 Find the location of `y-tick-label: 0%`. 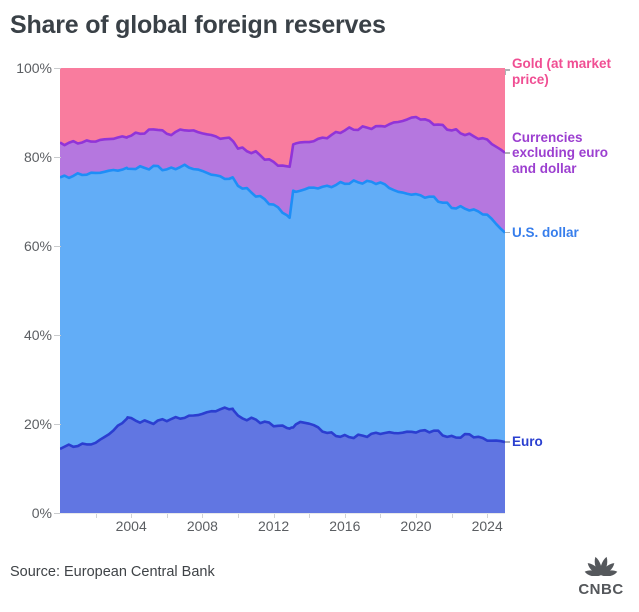

y-tick-label: 0% is located at coordinates (41, 513).